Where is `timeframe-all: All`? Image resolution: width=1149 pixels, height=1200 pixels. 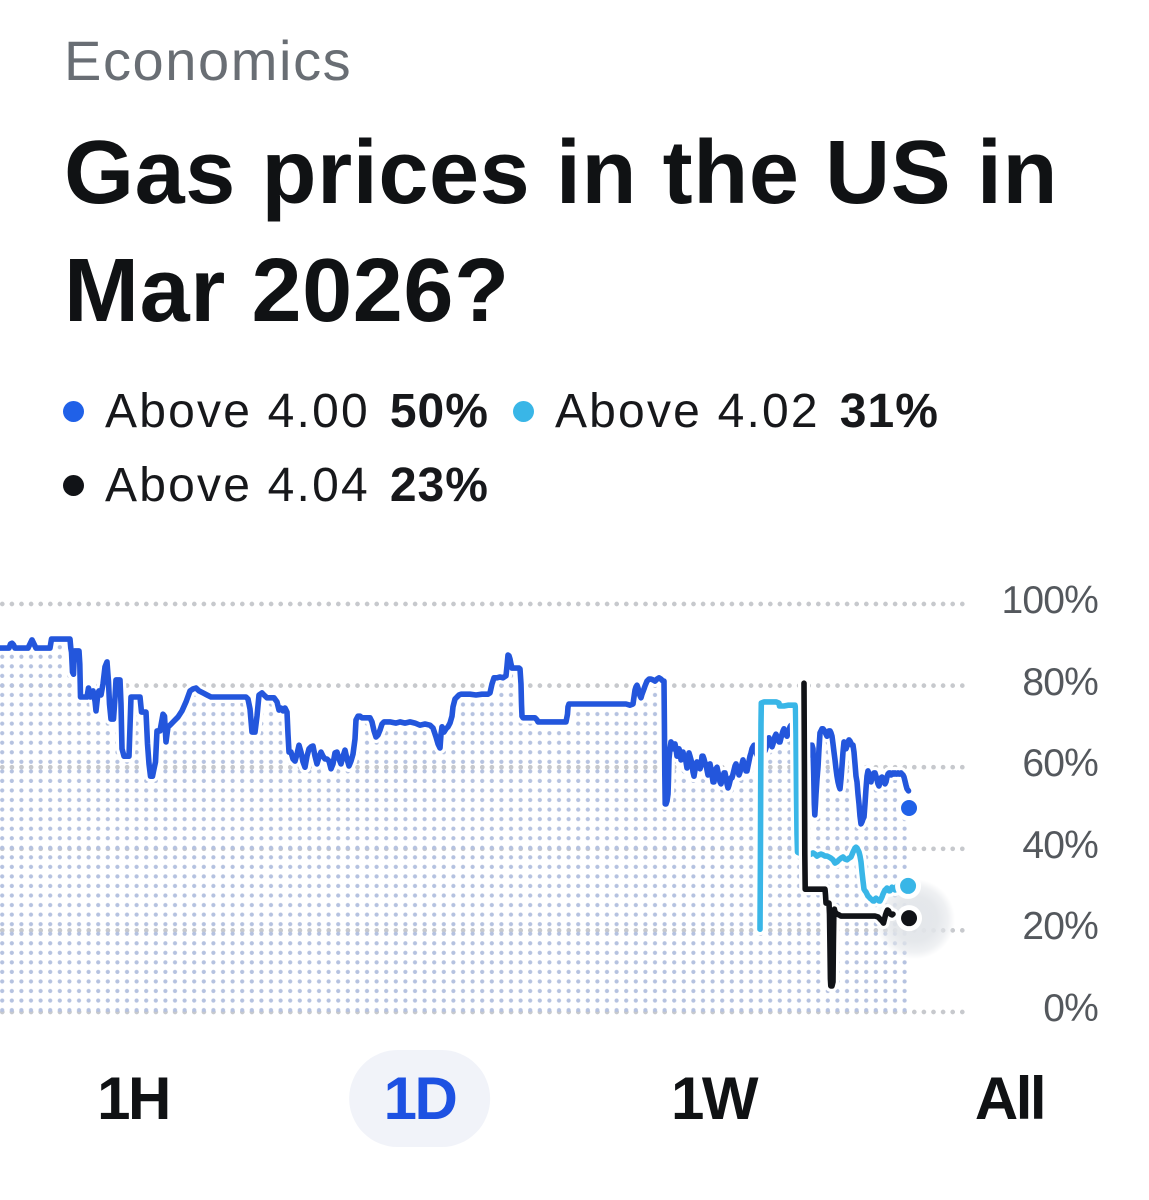 timeframe-all: All is located at coordinates (1011, 1098).